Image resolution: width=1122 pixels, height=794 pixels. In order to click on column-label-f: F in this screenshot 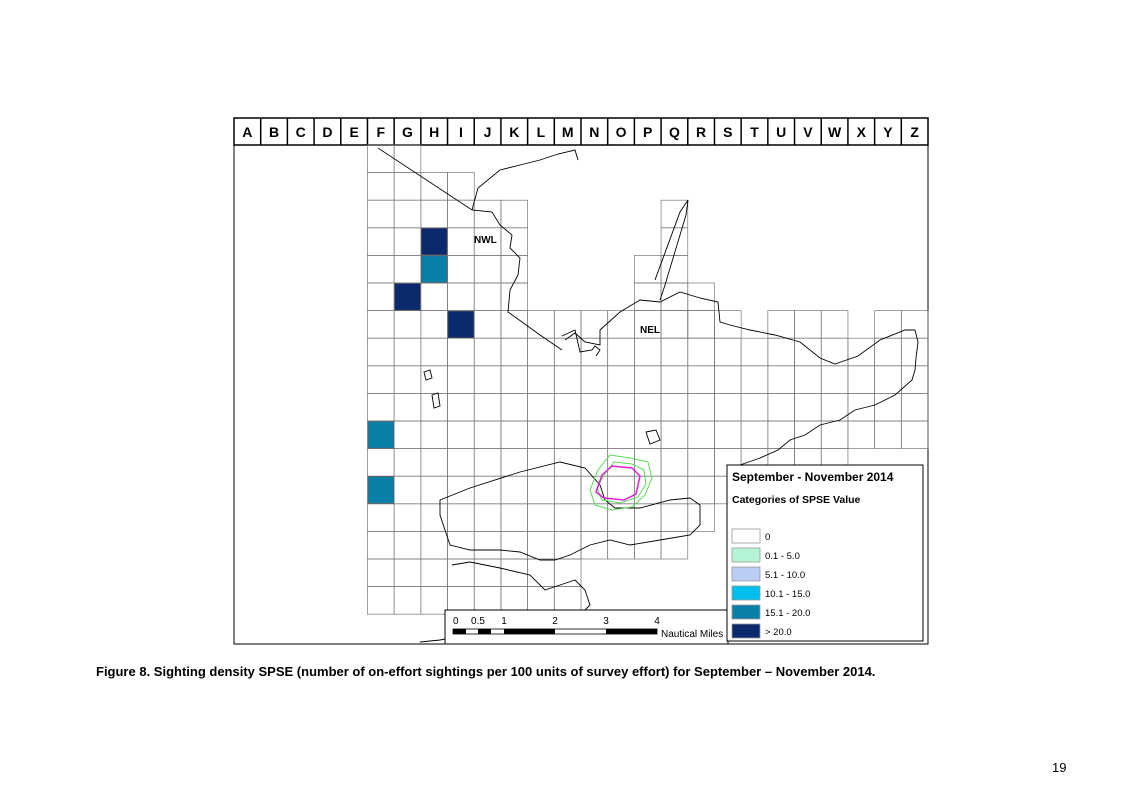, I will do `click(381, 132)`.